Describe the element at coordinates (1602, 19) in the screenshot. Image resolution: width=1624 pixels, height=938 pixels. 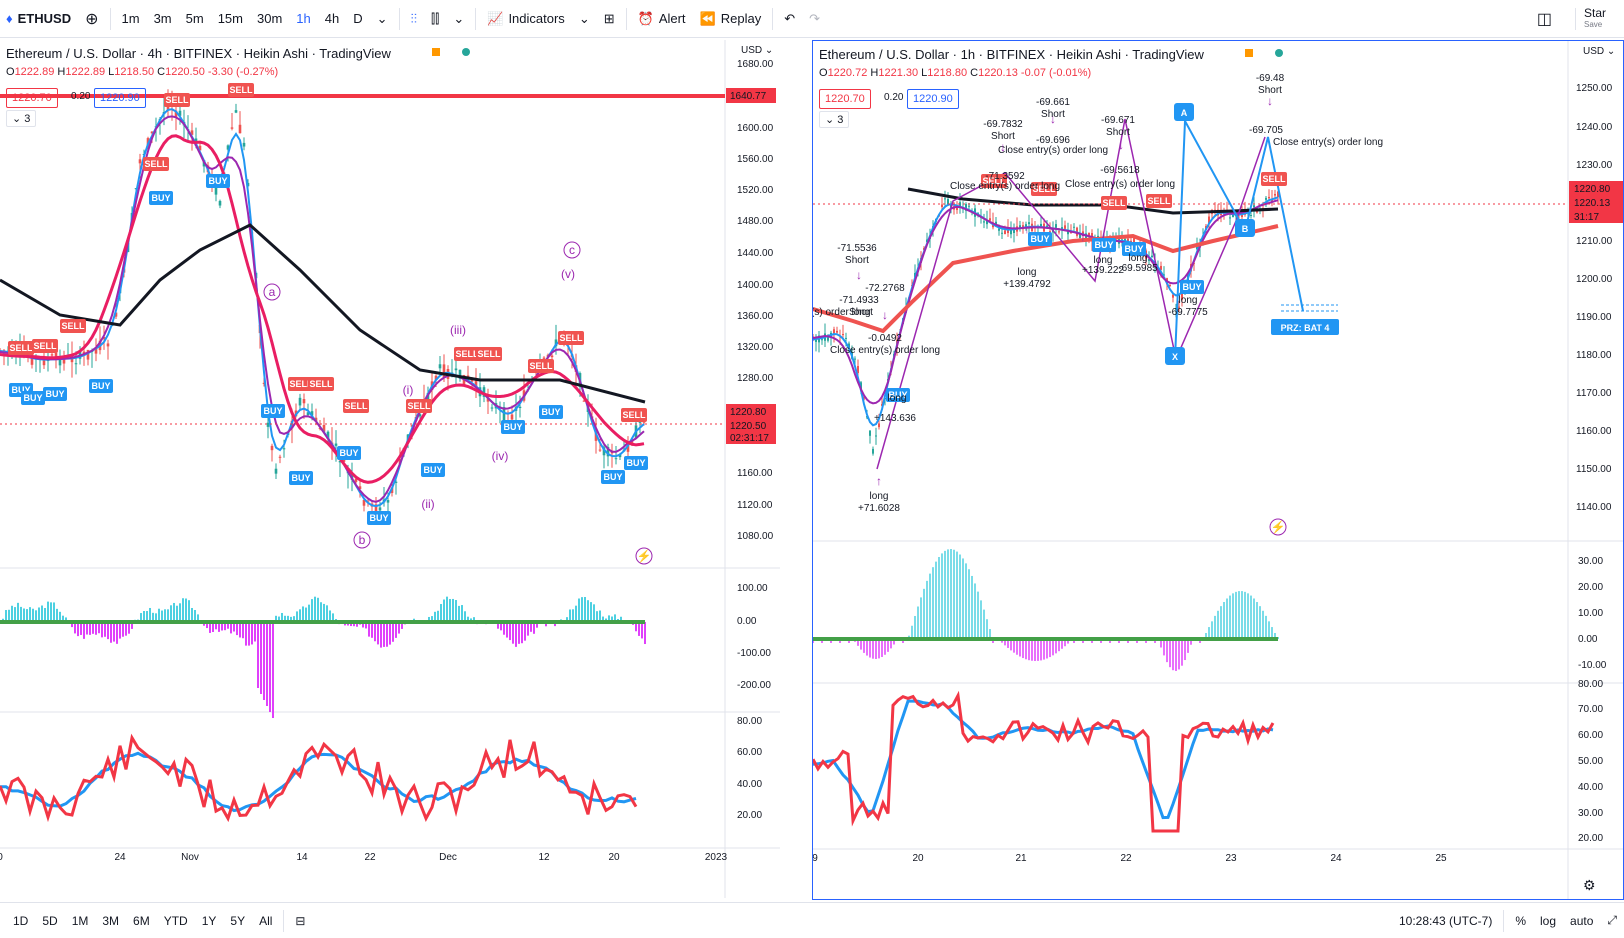
I see `save-button: Star Save` at that location.